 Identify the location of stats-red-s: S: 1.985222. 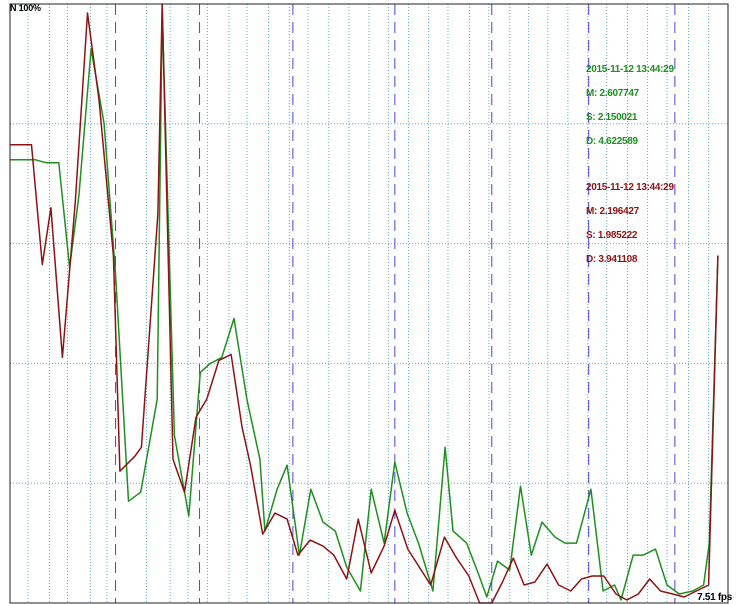
(612, 235).